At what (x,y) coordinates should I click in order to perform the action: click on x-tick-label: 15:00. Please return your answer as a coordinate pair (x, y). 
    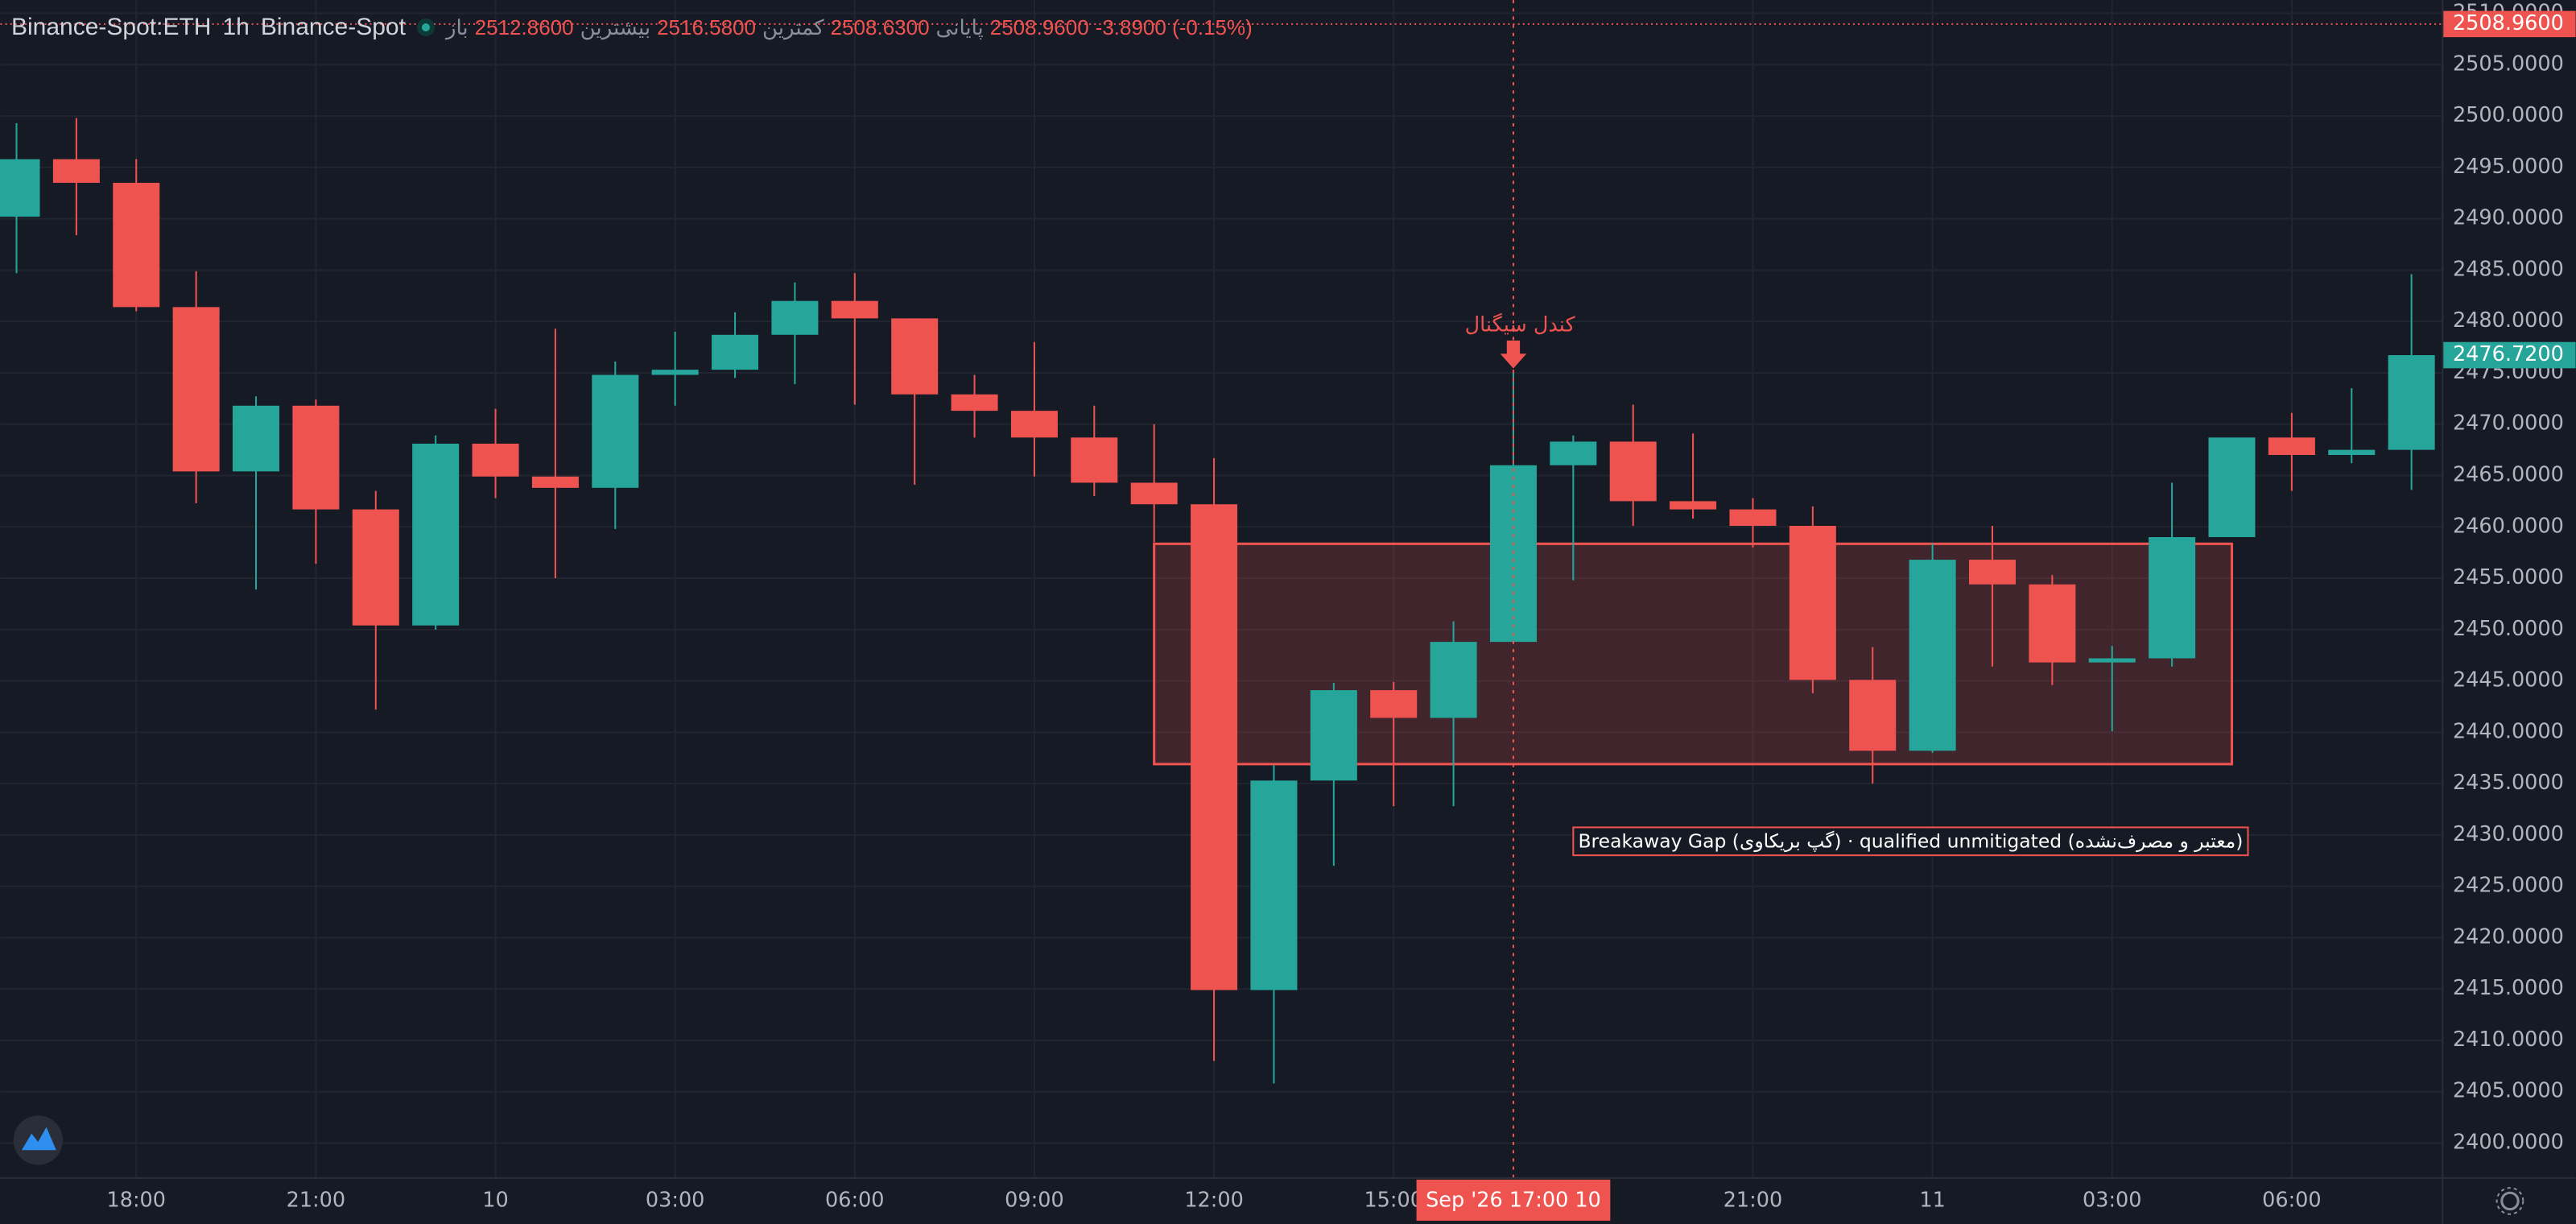
    Looking at the image, I should click on (1393, 1200).